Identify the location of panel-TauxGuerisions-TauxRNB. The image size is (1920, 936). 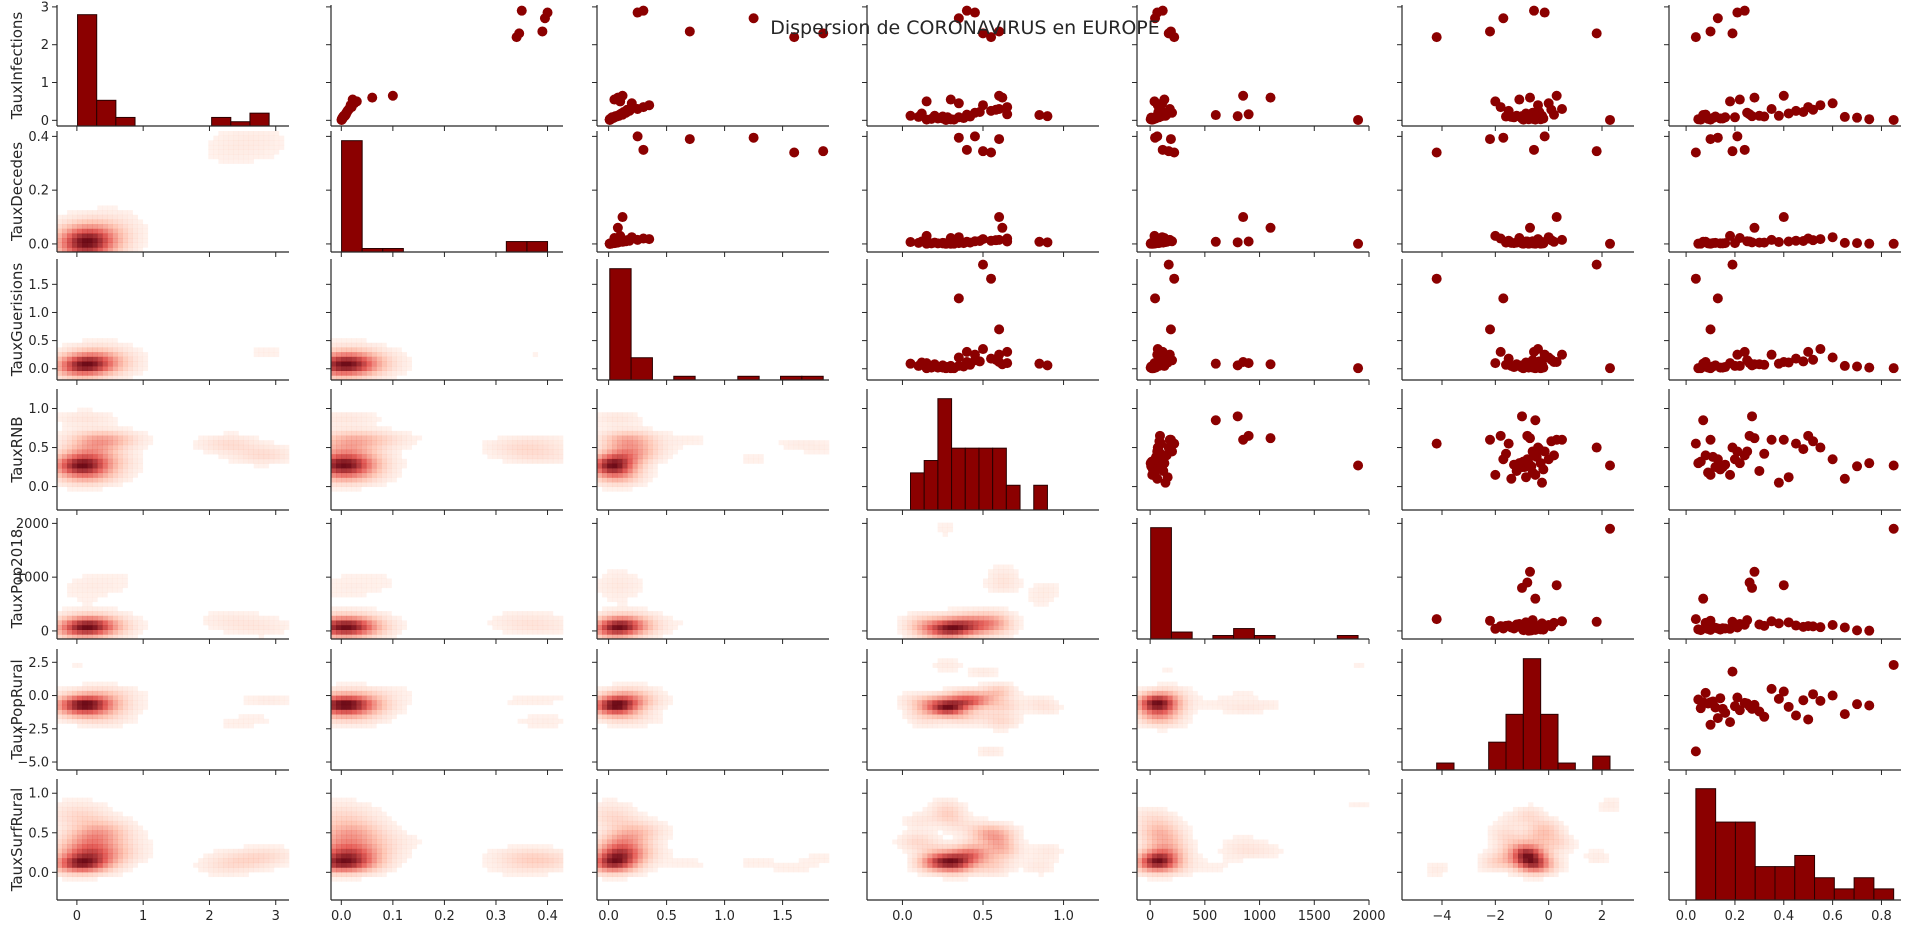
(980, 322).